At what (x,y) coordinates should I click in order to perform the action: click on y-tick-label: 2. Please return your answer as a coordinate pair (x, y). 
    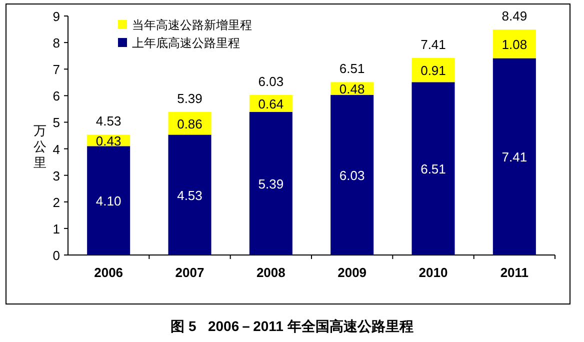
    Looking at the image, I should click on (56, 202).